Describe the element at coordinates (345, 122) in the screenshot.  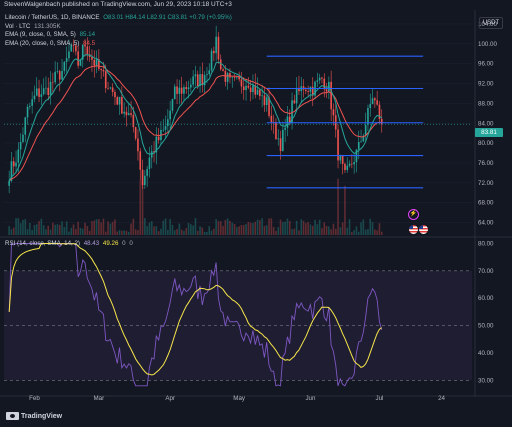
I see `horizontal-levels` at that location.